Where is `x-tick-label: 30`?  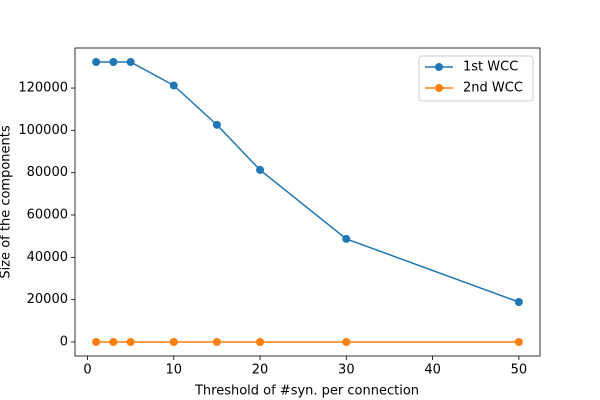
x-tick-label: 30 is located at coordinates (346, 370).